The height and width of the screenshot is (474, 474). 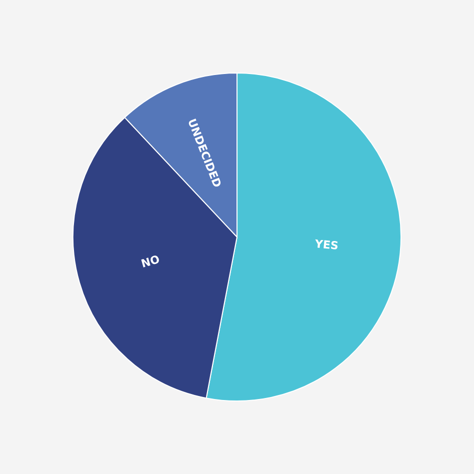 I want to click on slice-label: YES, so click(x=326, y=245).